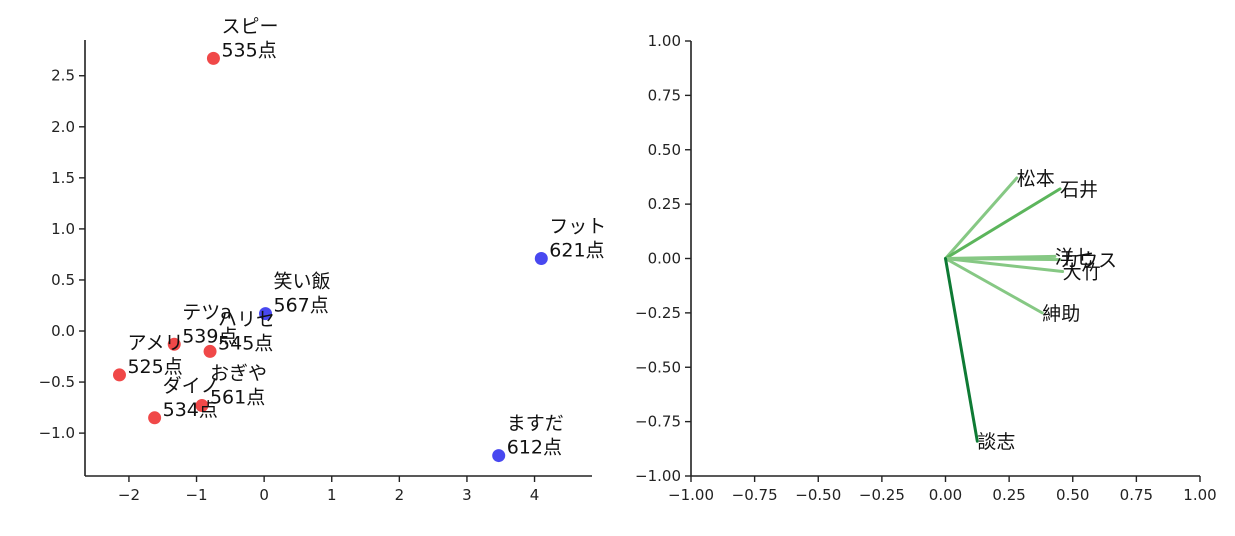  I want to click on point-label: 笑い飯 567点, so click(301, 294).